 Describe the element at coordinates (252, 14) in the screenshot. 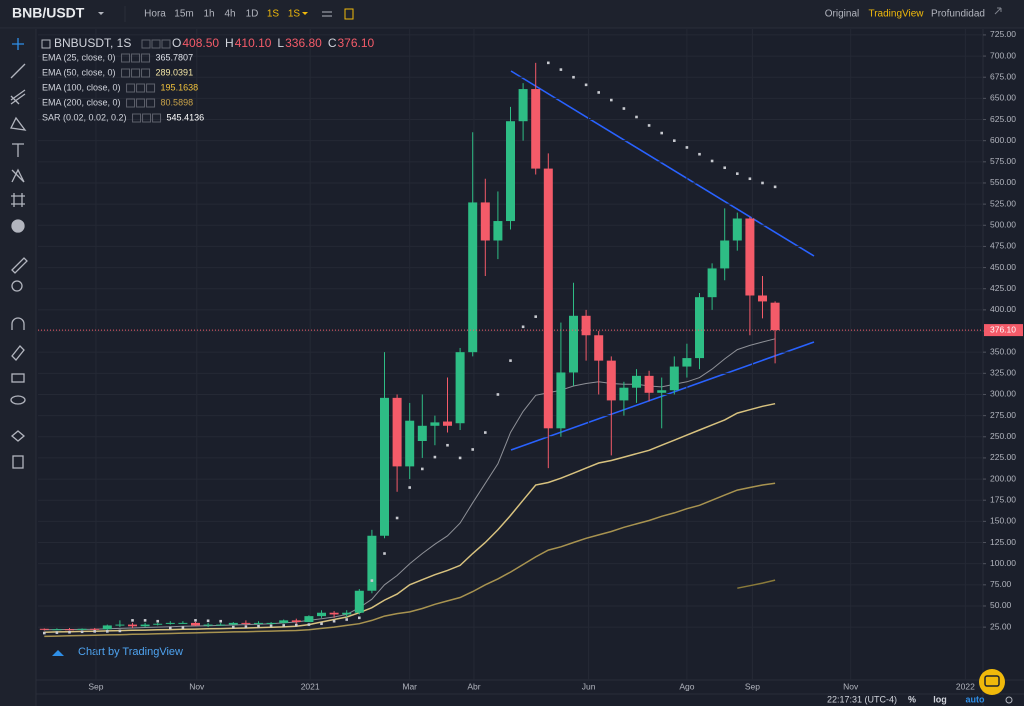

I see `interval-button: 1D` at that location.